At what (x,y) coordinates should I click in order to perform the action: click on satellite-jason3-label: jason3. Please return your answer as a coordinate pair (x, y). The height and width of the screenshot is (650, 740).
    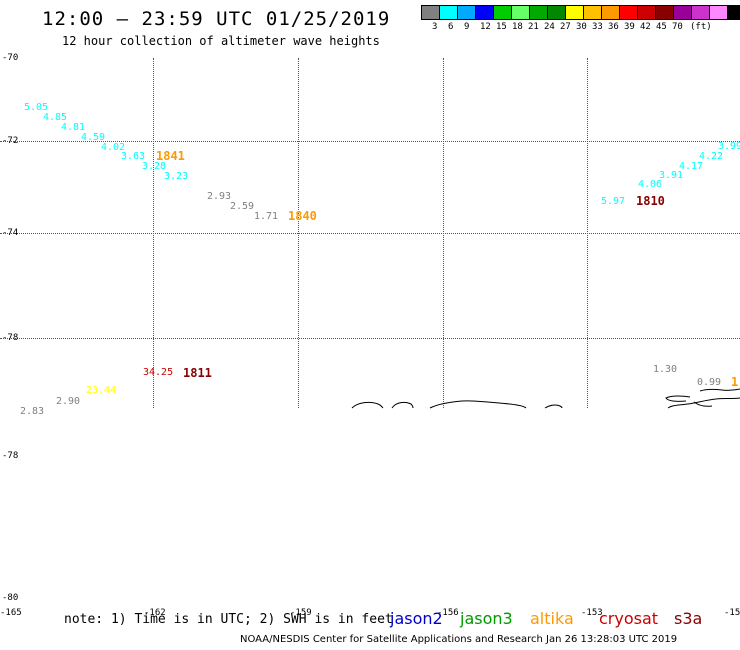
    Looking at the image, I should click on (486, 618).